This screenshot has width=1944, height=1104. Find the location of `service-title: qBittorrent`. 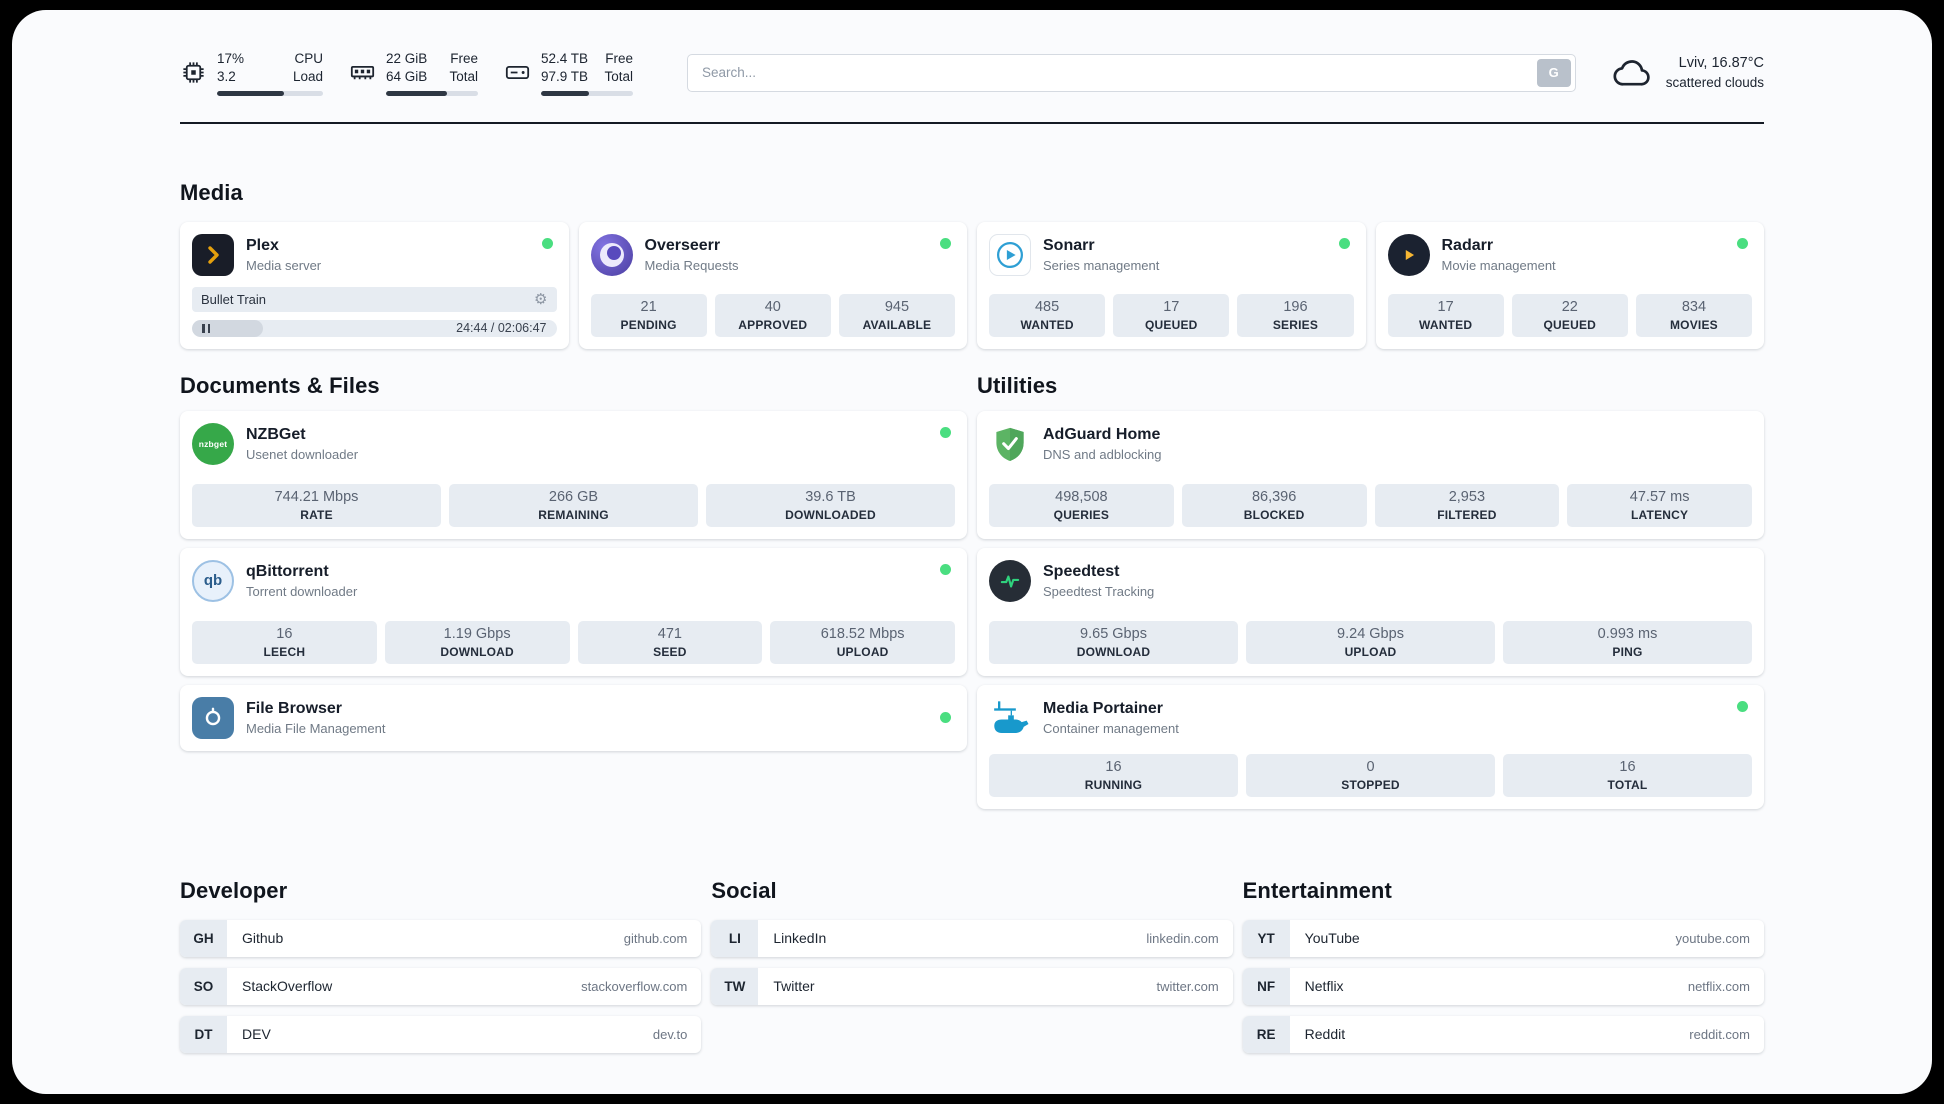

service-title: qBittorrent is located at coordinates (287, 571).